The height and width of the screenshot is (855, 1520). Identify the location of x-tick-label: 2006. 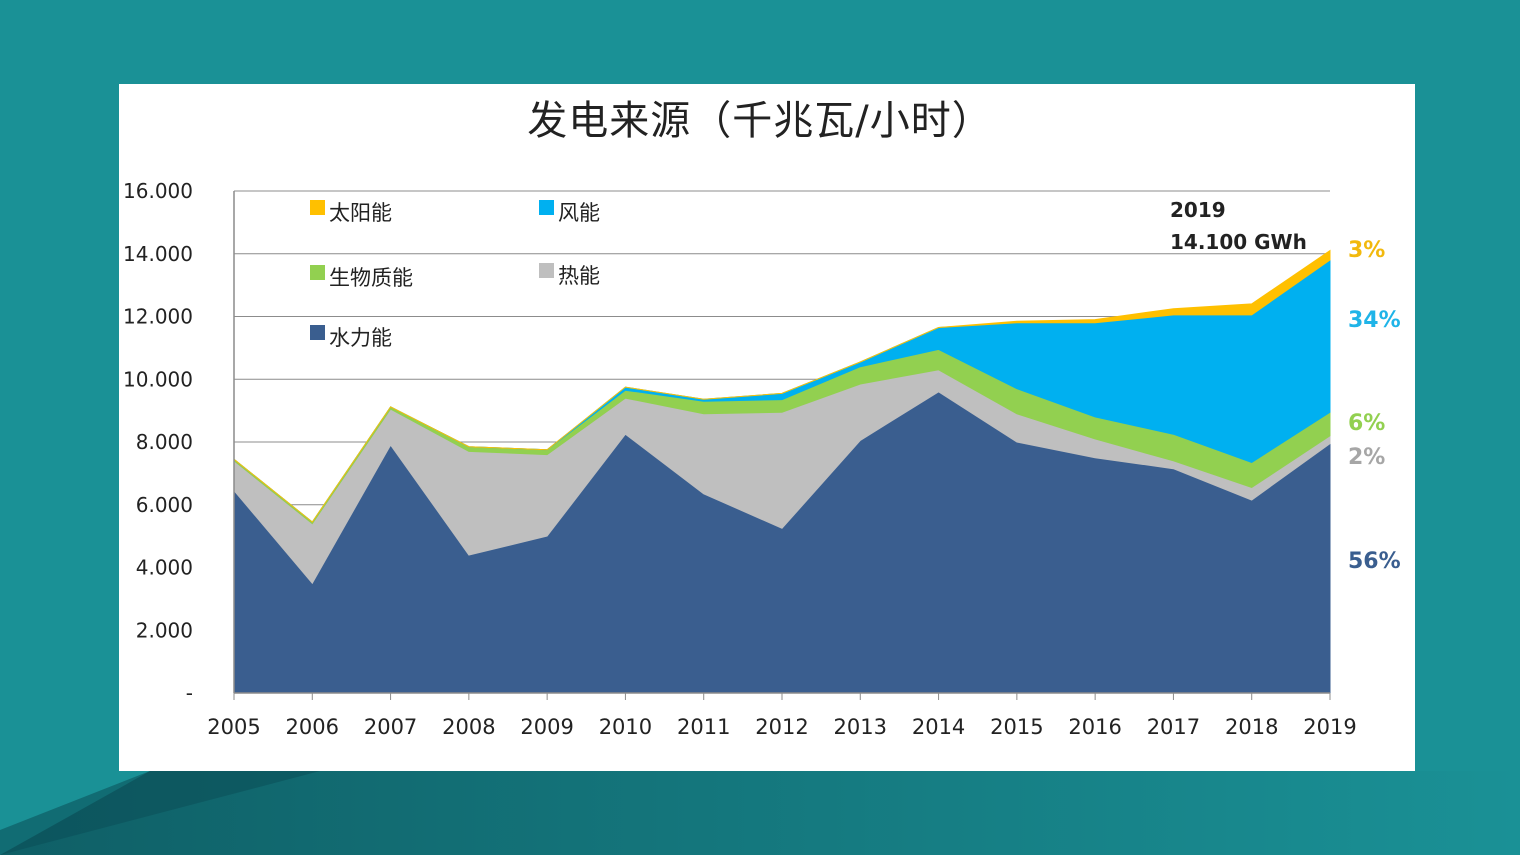
(312, 727).